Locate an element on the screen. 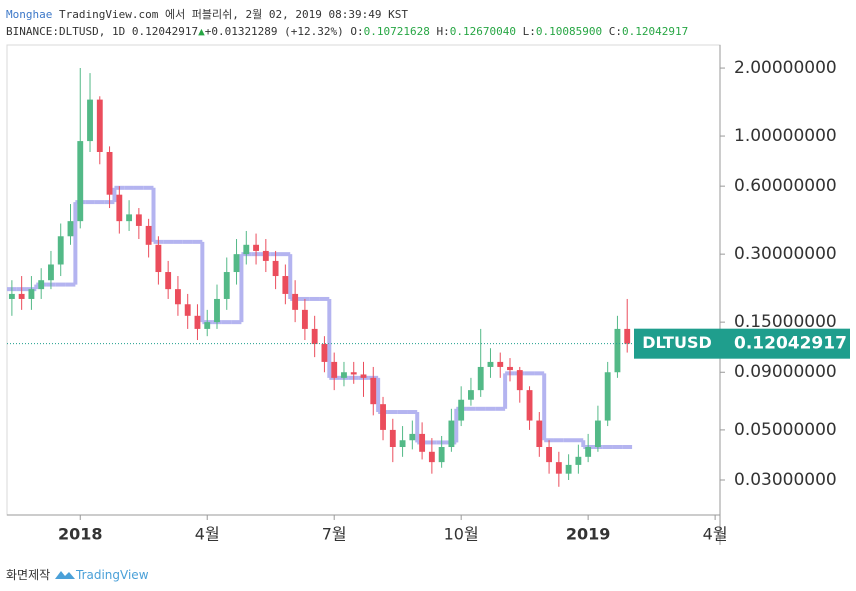  symbol-tag is located at coordinates (677, 343).